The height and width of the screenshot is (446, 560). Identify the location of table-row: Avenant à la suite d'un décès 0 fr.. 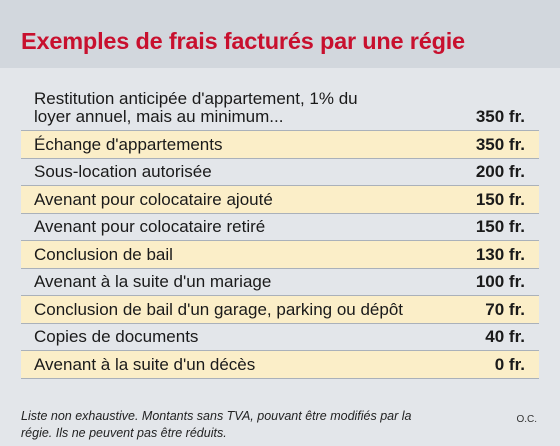
(280, 365).